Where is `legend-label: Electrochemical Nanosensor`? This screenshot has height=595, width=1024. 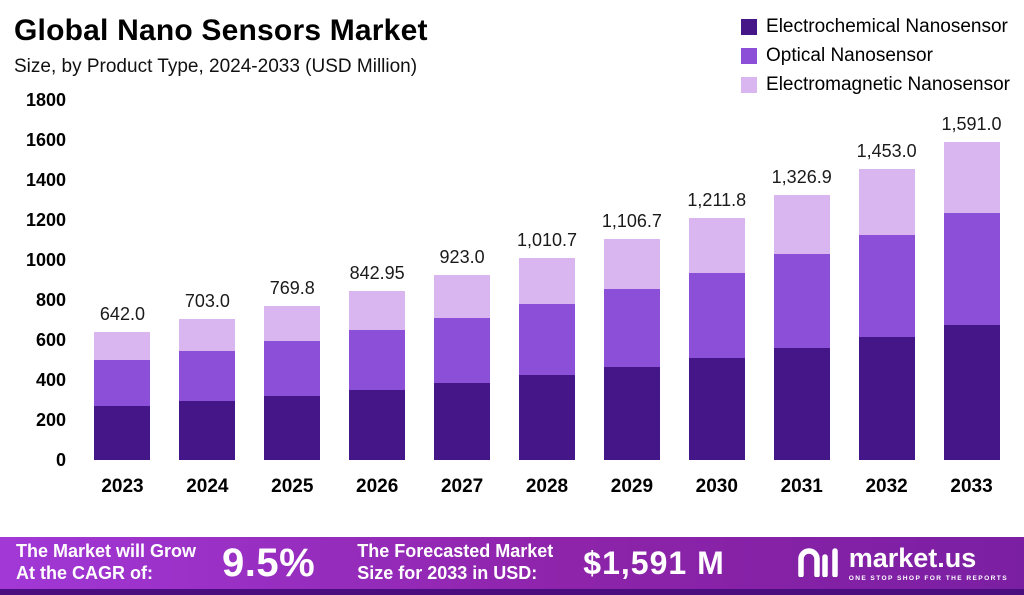
legend-label: Electrochemical Nanosensor is located at coordinates (887, 26).